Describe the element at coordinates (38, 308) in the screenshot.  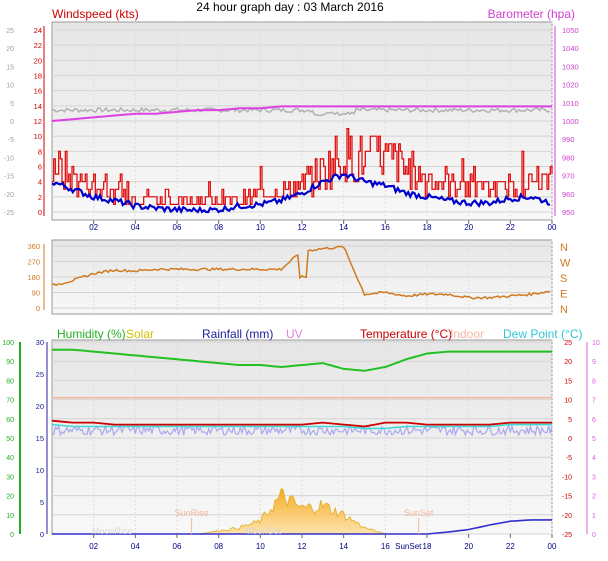
I see `y-tick-direction: 0` at that location.